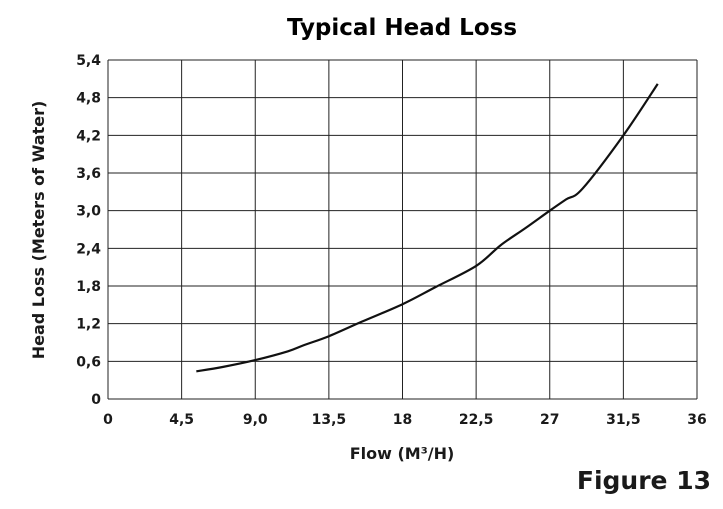  Describe the element at coordinates (402, 420) in the screenshot. I see `x-tick-label: 18` at that location.